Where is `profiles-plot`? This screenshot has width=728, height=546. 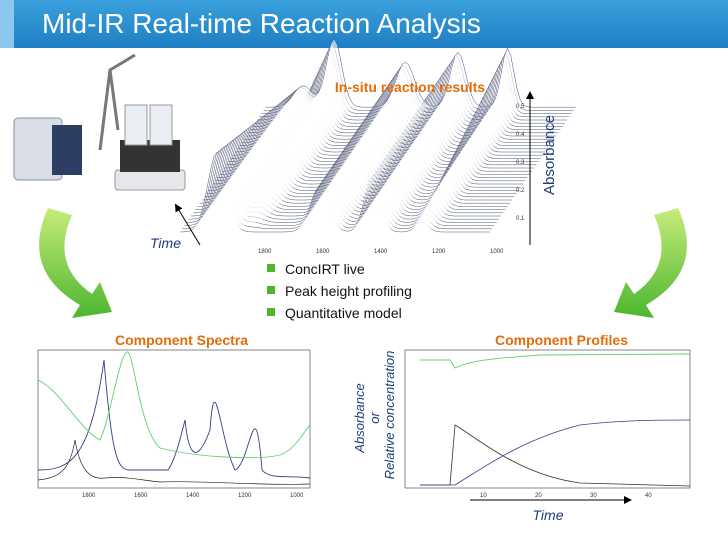 profiles-plot is located at coordinates (547, 419).